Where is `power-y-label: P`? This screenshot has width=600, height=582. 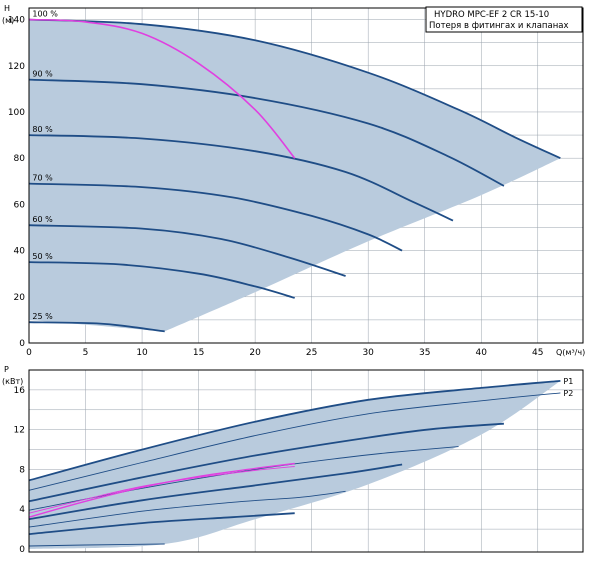 power-y-label: P is located at coordinates (6, 369).